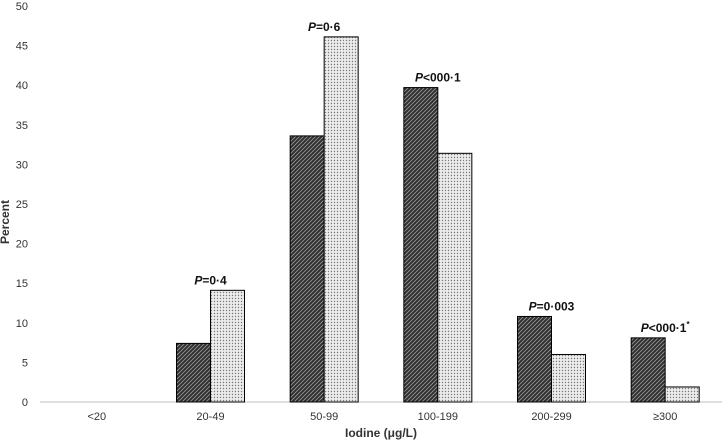  I want to click on x-tick-label: 200-299, so click(551, 417).